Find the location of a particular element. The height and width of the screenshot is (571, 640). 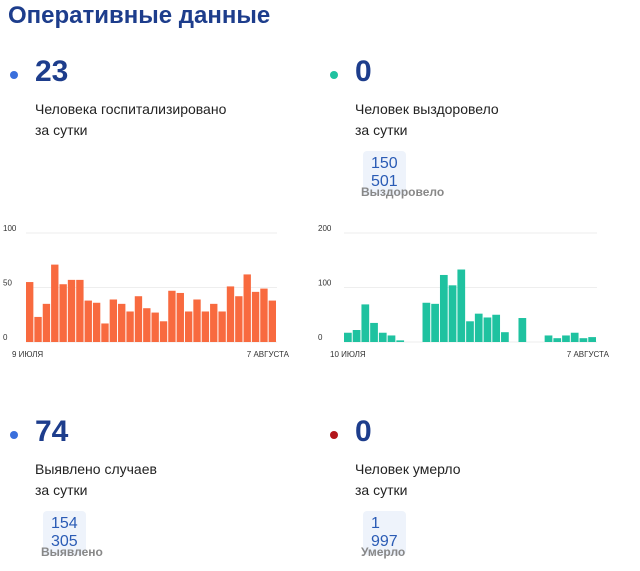

x-start-label: 9 ИЮЛЯ is located at coordinates (27, 354).